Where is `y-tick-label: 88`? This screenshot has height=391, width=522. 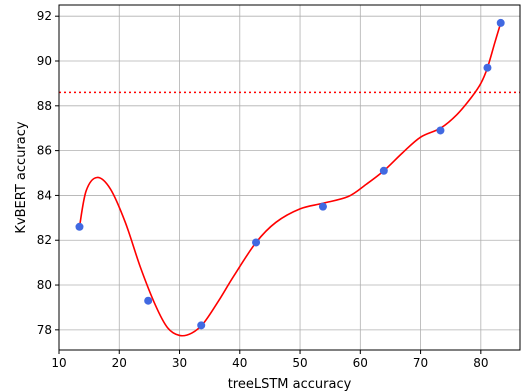
y-tick-label: 88 is located at coordinates (44, 106).